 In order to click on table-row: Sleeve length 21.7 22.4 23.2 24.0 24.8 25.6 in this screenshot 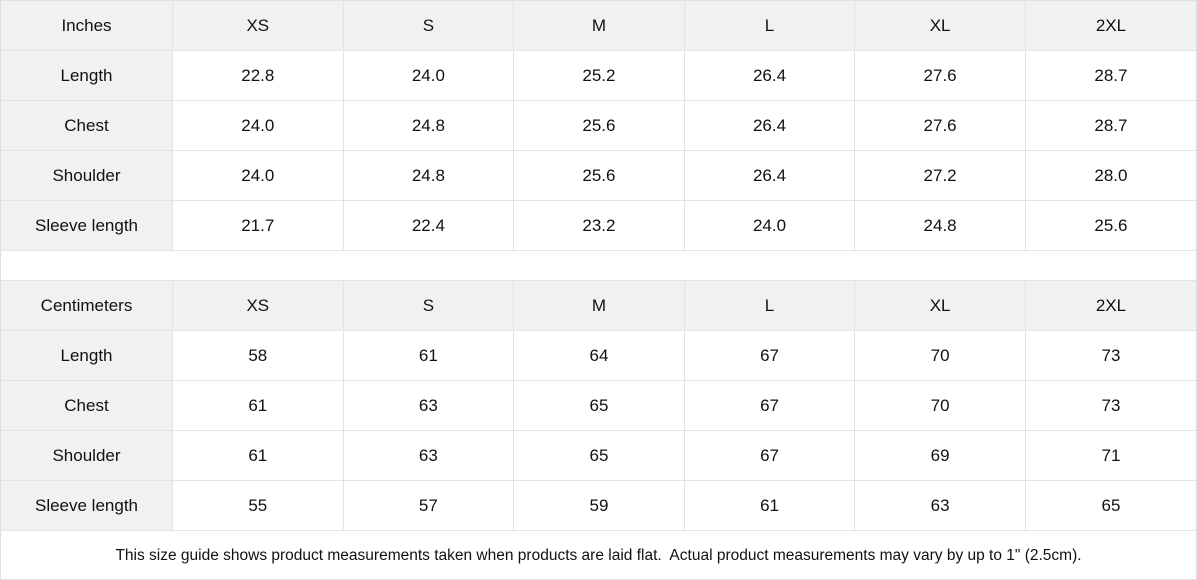, I will do `click(598, 225)`.